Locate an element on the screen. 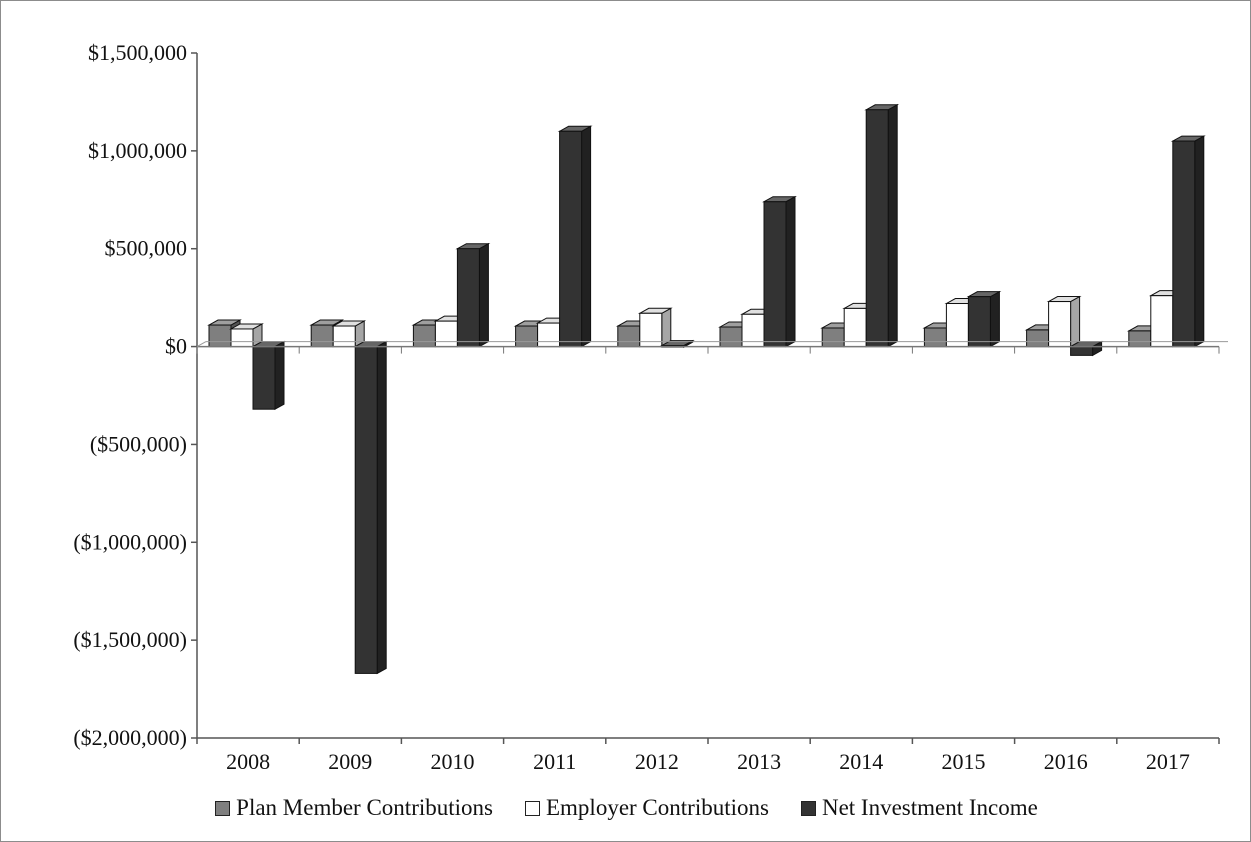 Image resolution: width=1251 pixels, height=842 pixels. bar-2012-s1 is located at coordinates (655, 327).